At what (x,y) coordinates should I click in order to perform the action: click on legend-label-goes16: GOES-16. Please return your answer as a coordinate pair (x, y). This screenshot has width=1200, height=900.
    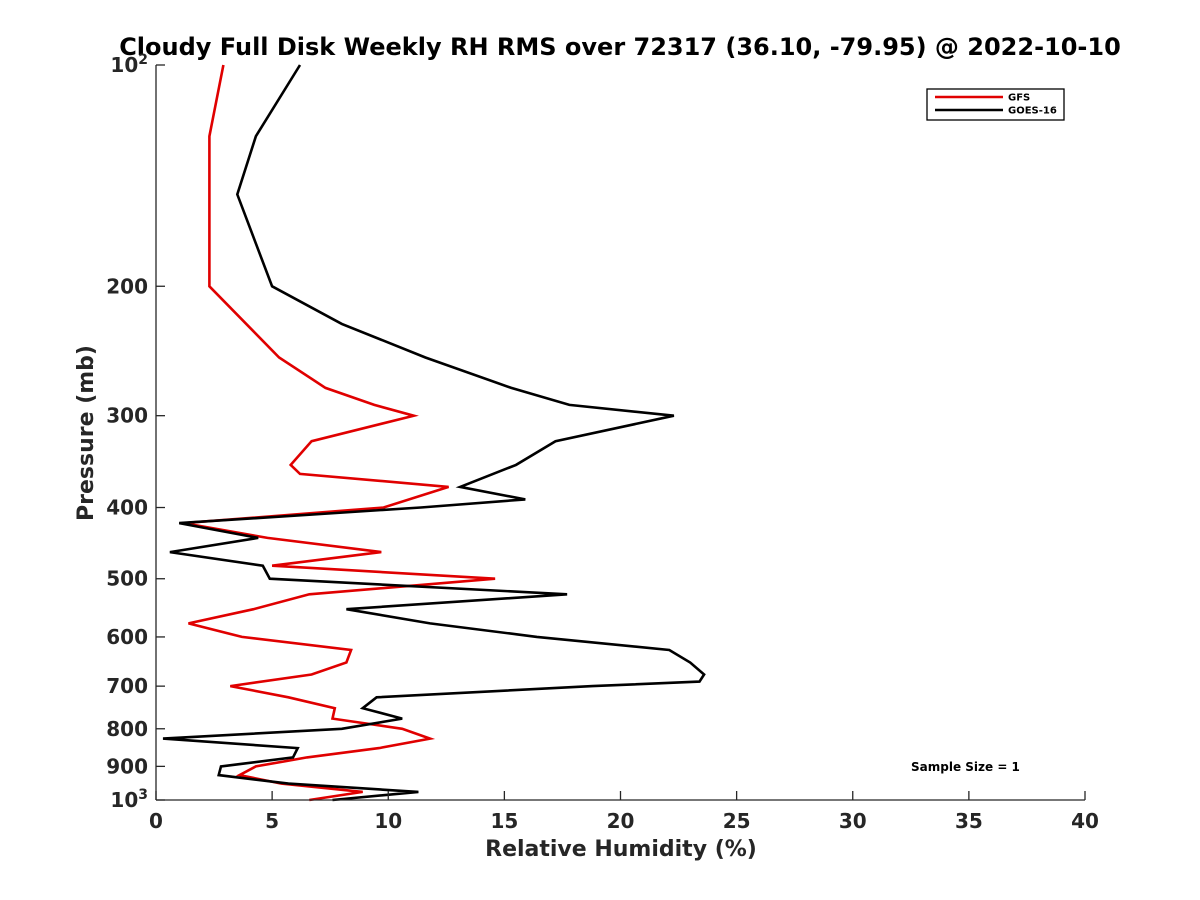
    Looking at the image, I should click on (1032, 111).